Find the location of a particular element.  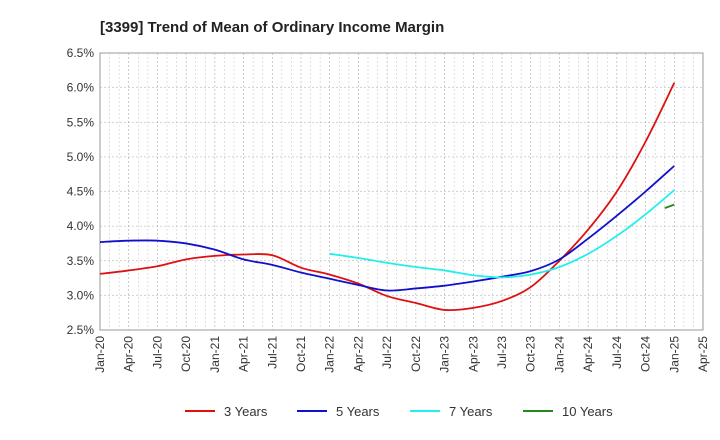

y-axis-ticks: 6.5% 6.0% 5.5% 5.0% 4.5% 4.0% 3.5% 3.0% 2.5% is located at coordinates (81, 191).